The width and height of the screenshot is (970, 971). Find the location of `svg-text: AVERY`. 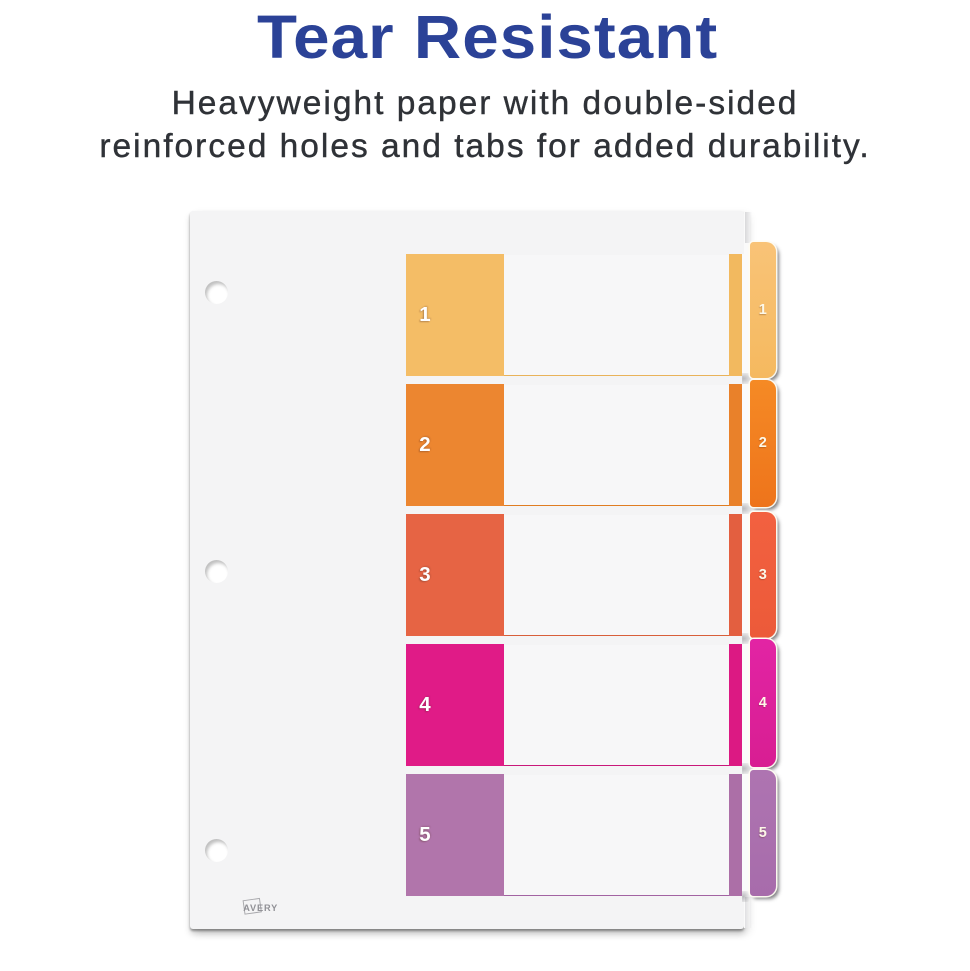

svg-text: AVERY is located at coordinates (260, 908).